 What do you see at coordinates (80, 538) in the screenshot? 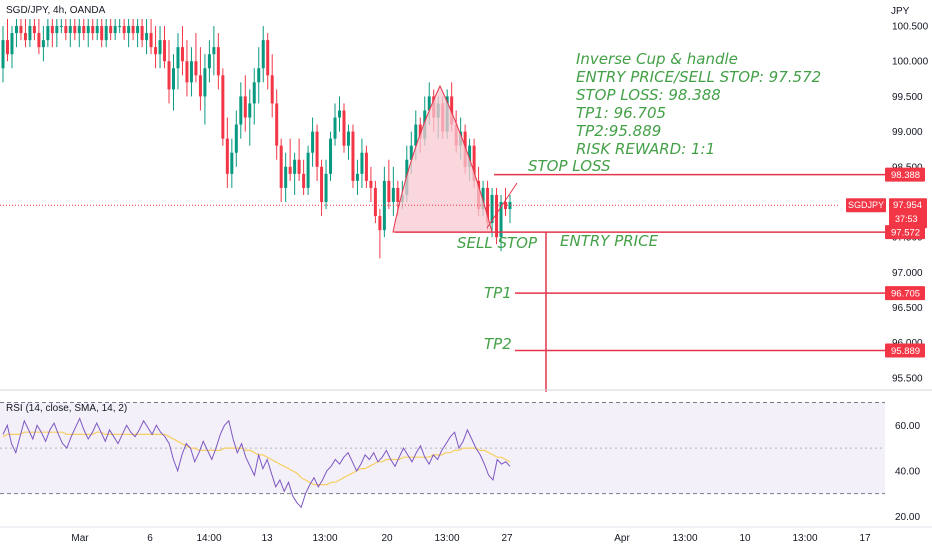
I see `time-tick-label: Mar` at bounding box center [80, 538].